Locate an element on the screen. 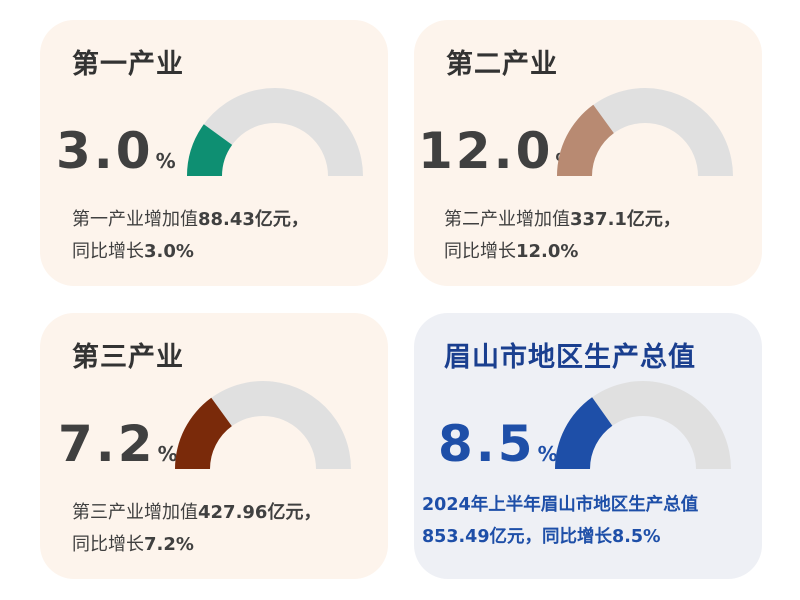  card-description: 第一产业增加值88.43亿元， 同比增长3.0% is located at coordinates (190, 236).